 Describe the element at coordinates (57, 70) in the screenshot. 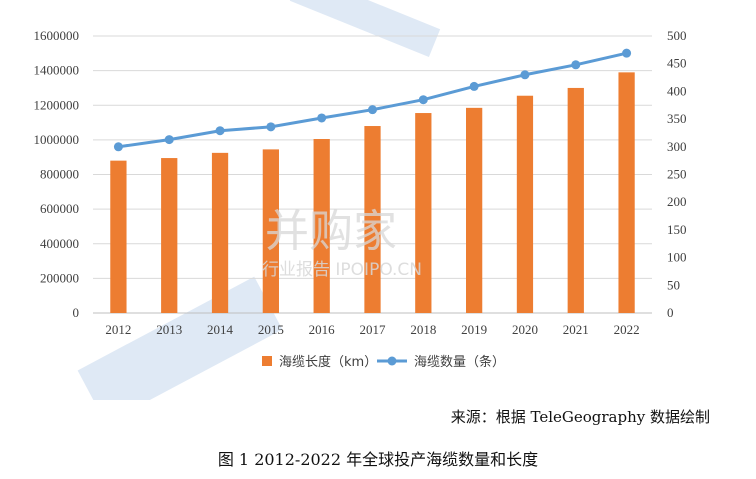

I see `y-left-tick-label: 1400000` at that location.